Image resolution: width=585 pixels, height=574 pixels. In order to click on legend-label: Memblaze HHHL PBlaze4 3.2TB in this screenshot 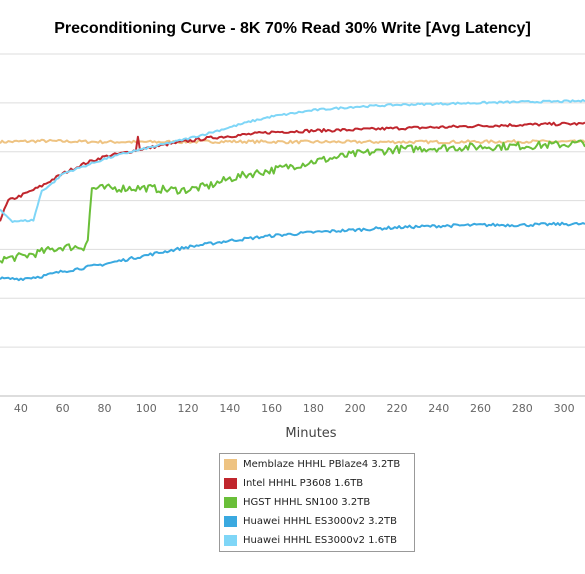, I will do `click(322, 464)`.